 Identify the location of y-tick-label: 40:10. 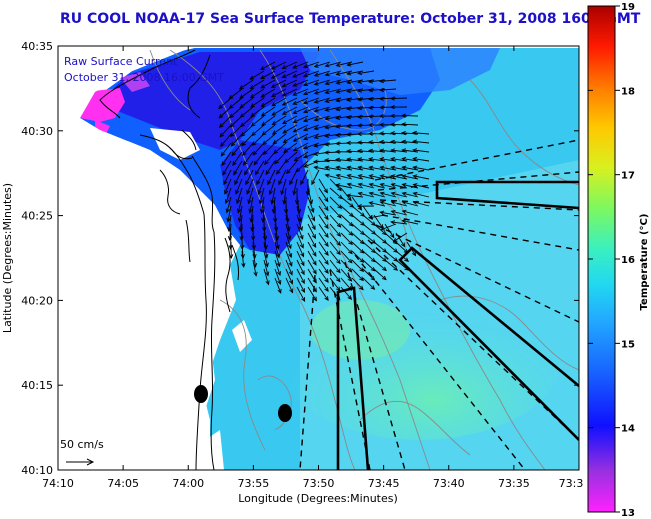
(37, 470).